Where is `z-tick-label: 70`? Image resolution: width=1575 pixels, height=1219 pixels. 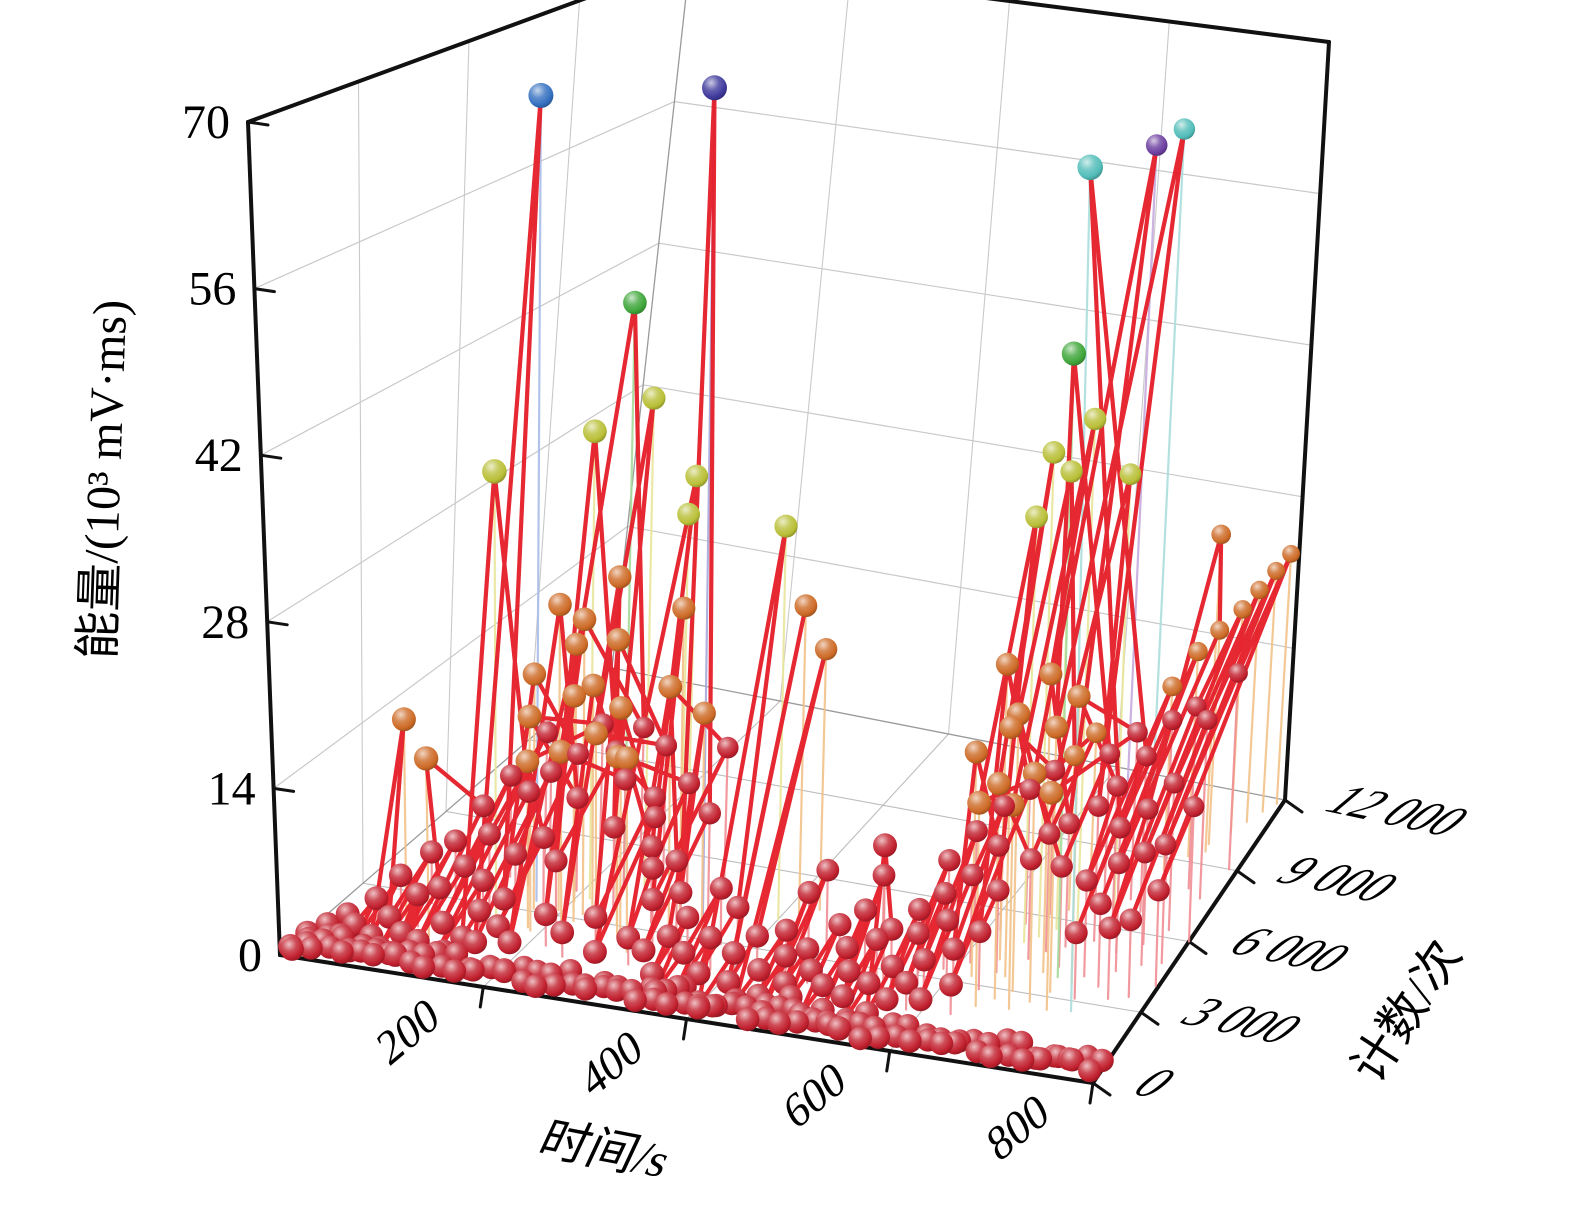
z-tick-label: 70 is located at coordinates (206, 122).